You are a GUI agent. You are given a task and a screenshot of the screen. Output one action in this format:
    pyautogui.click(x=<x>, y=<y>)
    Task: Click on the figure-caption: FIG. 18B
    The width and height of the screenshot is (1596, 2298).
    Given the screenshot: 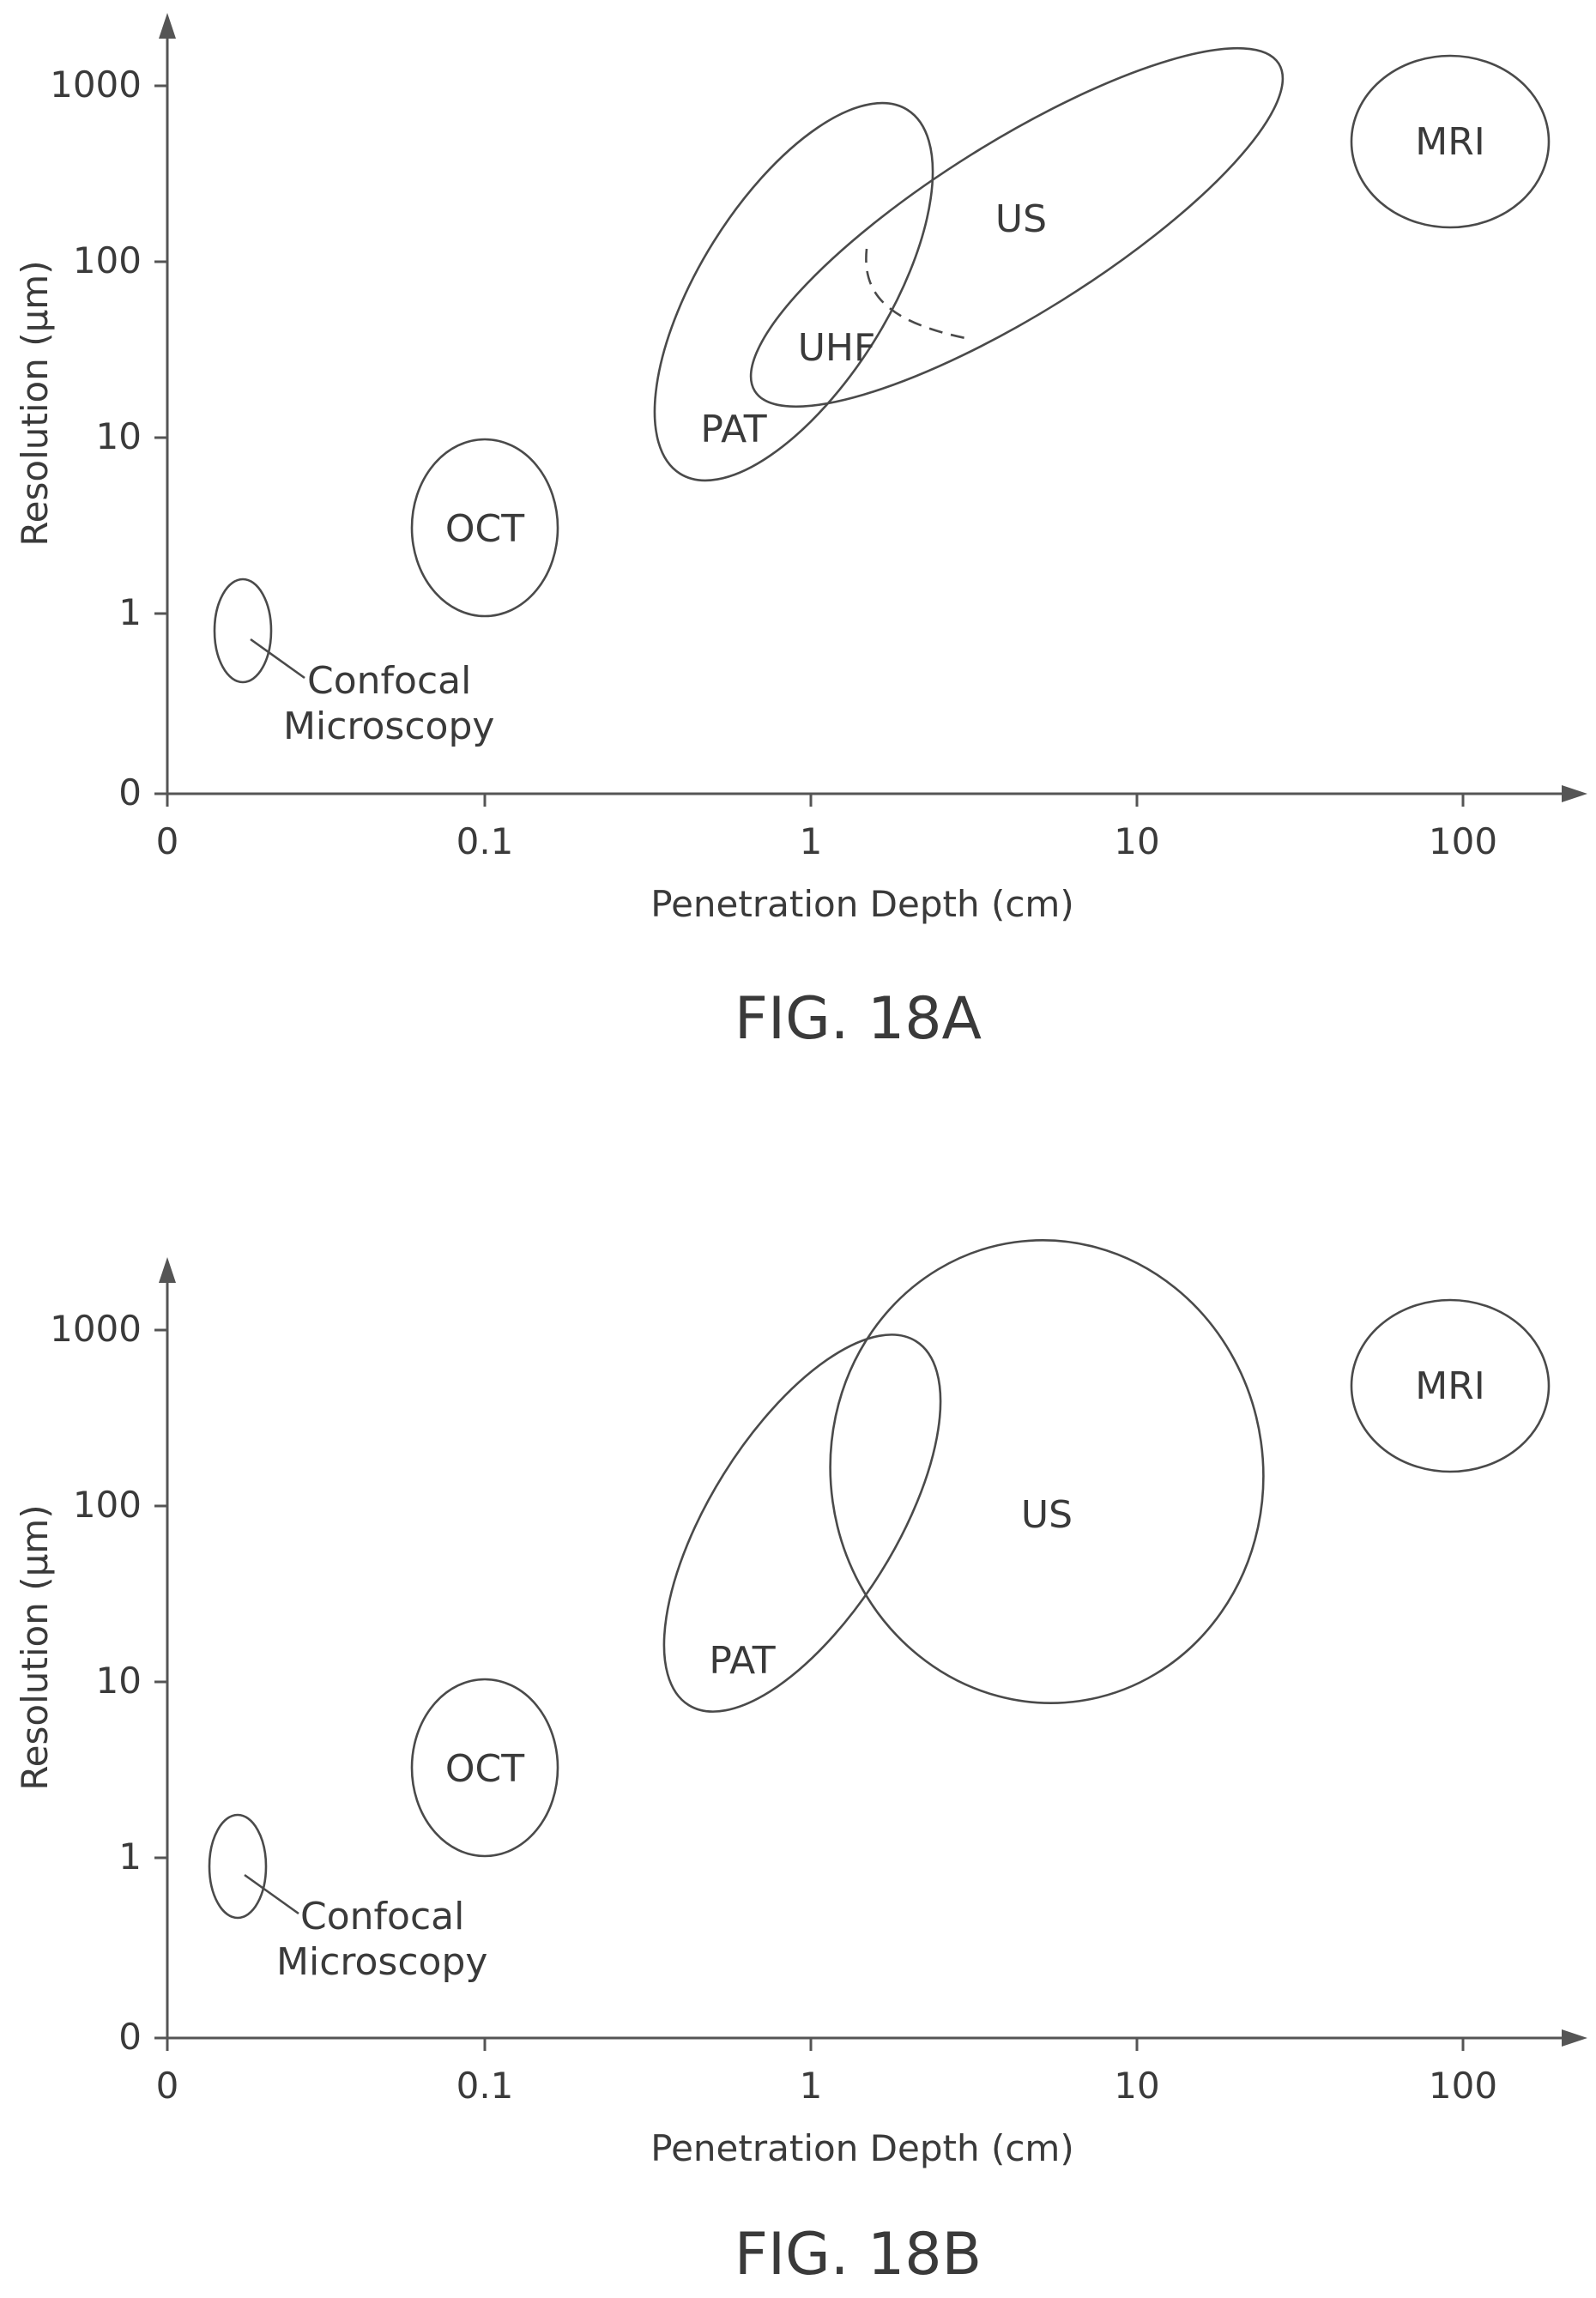 What is the action you would take?
    pyautogui.click(x=859, y=2255)
    